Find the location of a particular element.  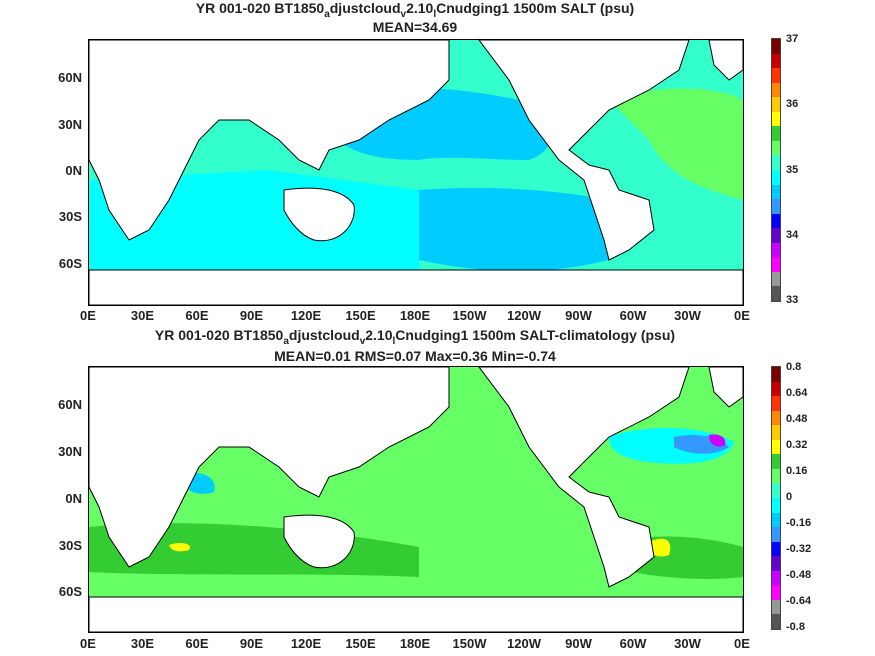

bottom-ylabel-30n: 30N is located at coordinates (70, 451).